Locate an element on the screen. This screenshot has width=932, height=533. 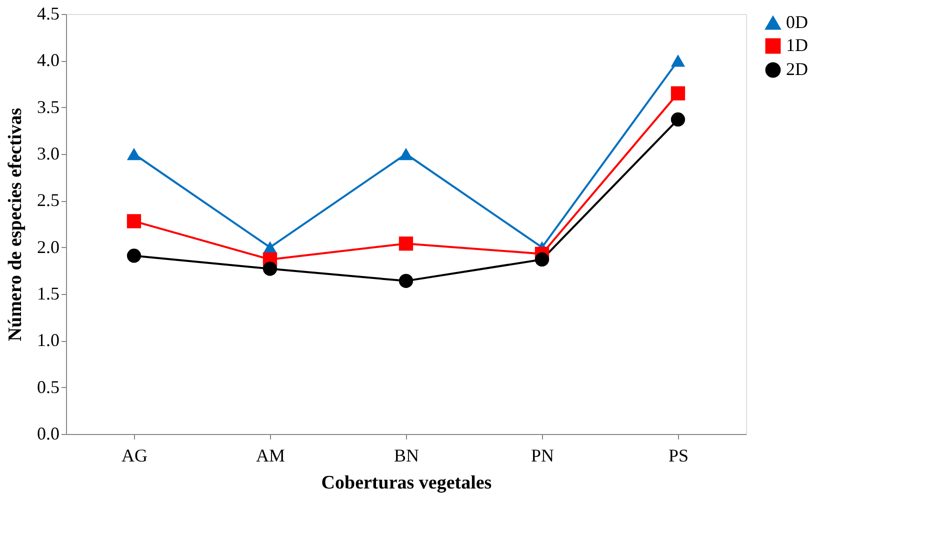
y-tick-label: 2.5 is located at coordinates (48, 200).